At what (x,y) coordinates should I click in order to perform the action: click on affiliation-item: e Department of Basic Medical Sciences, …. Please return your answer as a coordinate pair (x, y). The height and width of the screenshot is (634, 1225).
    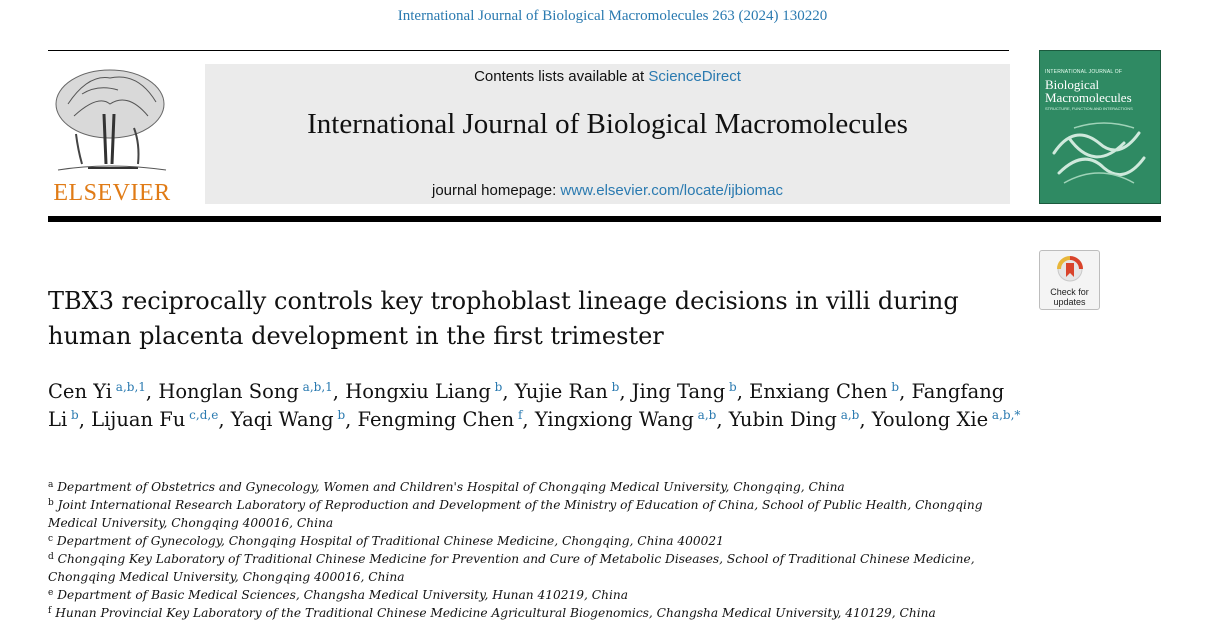
    Looking at the image, I should click on (538, 595).